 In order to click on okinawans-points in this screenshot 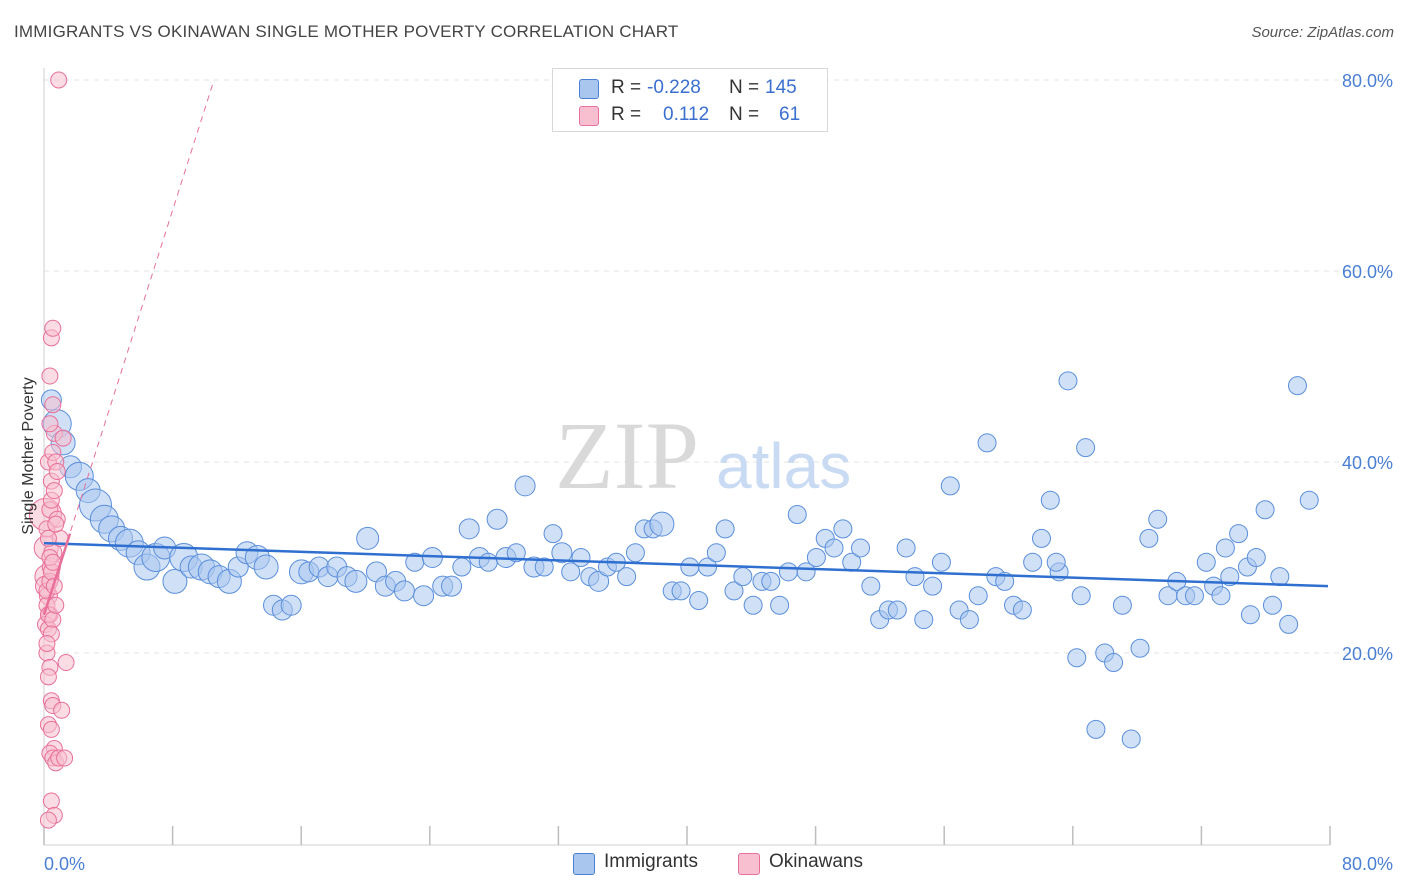, I will do `click(51, 450)`.